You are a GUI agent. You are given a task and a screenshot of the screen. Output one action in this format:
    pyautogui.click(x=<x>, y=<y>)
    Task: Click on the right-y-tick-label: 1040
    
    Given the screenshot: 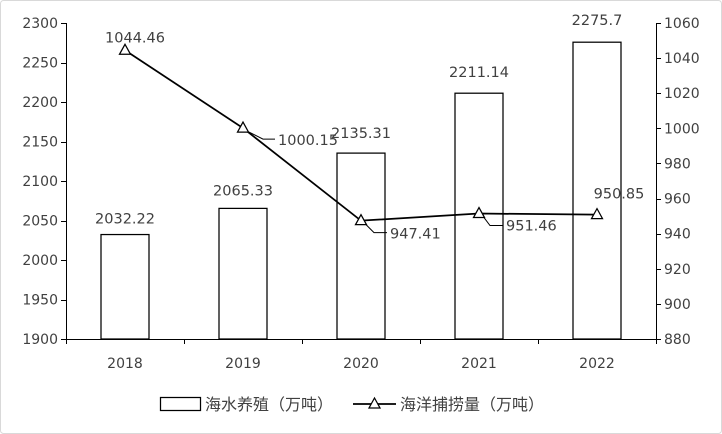 What is the action you would take?
    pyautogui.click(x=682, y=59)
    